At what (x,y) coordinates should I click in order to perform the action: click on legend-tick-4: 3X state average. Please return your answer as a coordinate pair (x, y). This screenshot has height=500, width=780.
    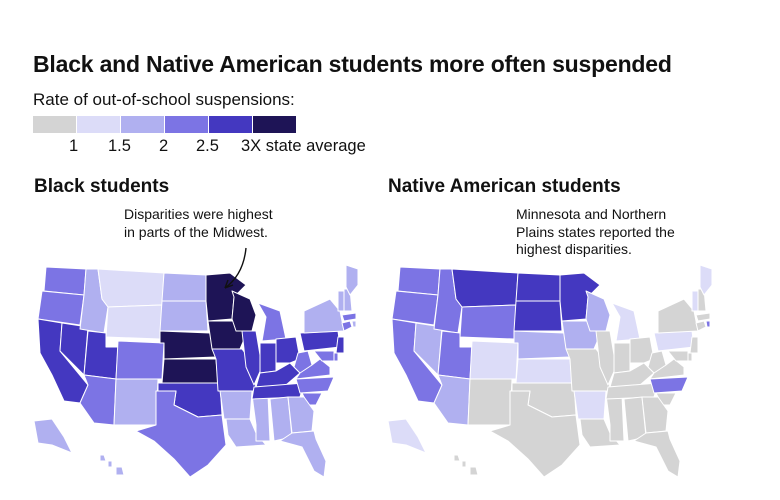
    Looking at the image, I should click on (303, 146).